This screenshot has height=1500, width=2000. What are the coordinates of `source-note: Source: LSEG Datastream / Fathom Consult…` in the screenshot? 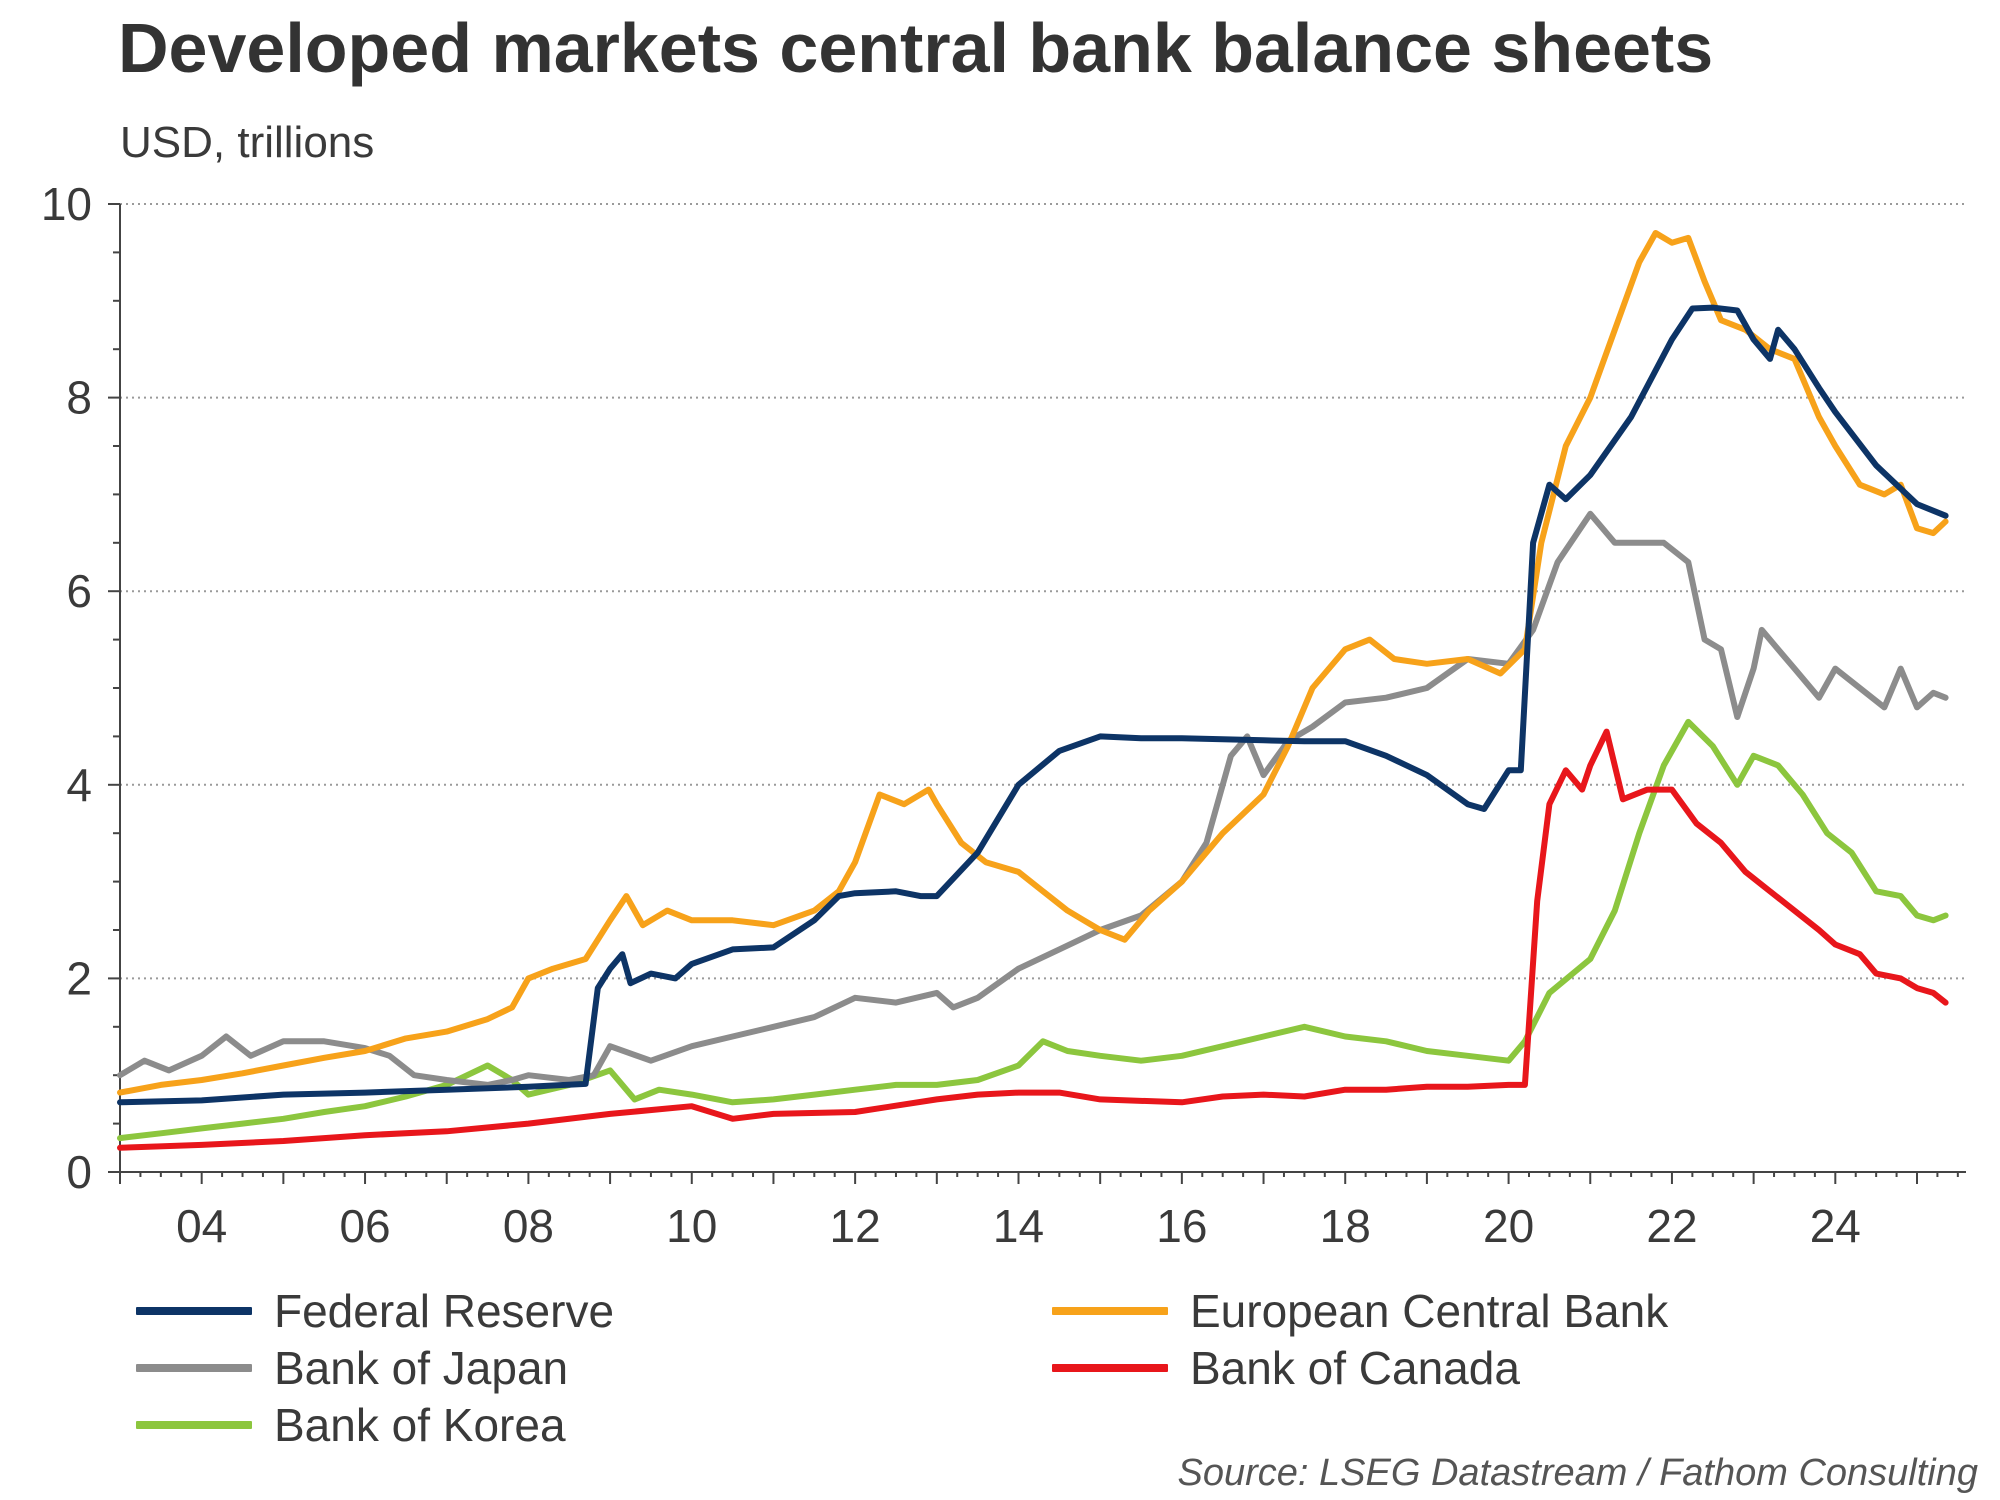 It's located at (1577, 1473).